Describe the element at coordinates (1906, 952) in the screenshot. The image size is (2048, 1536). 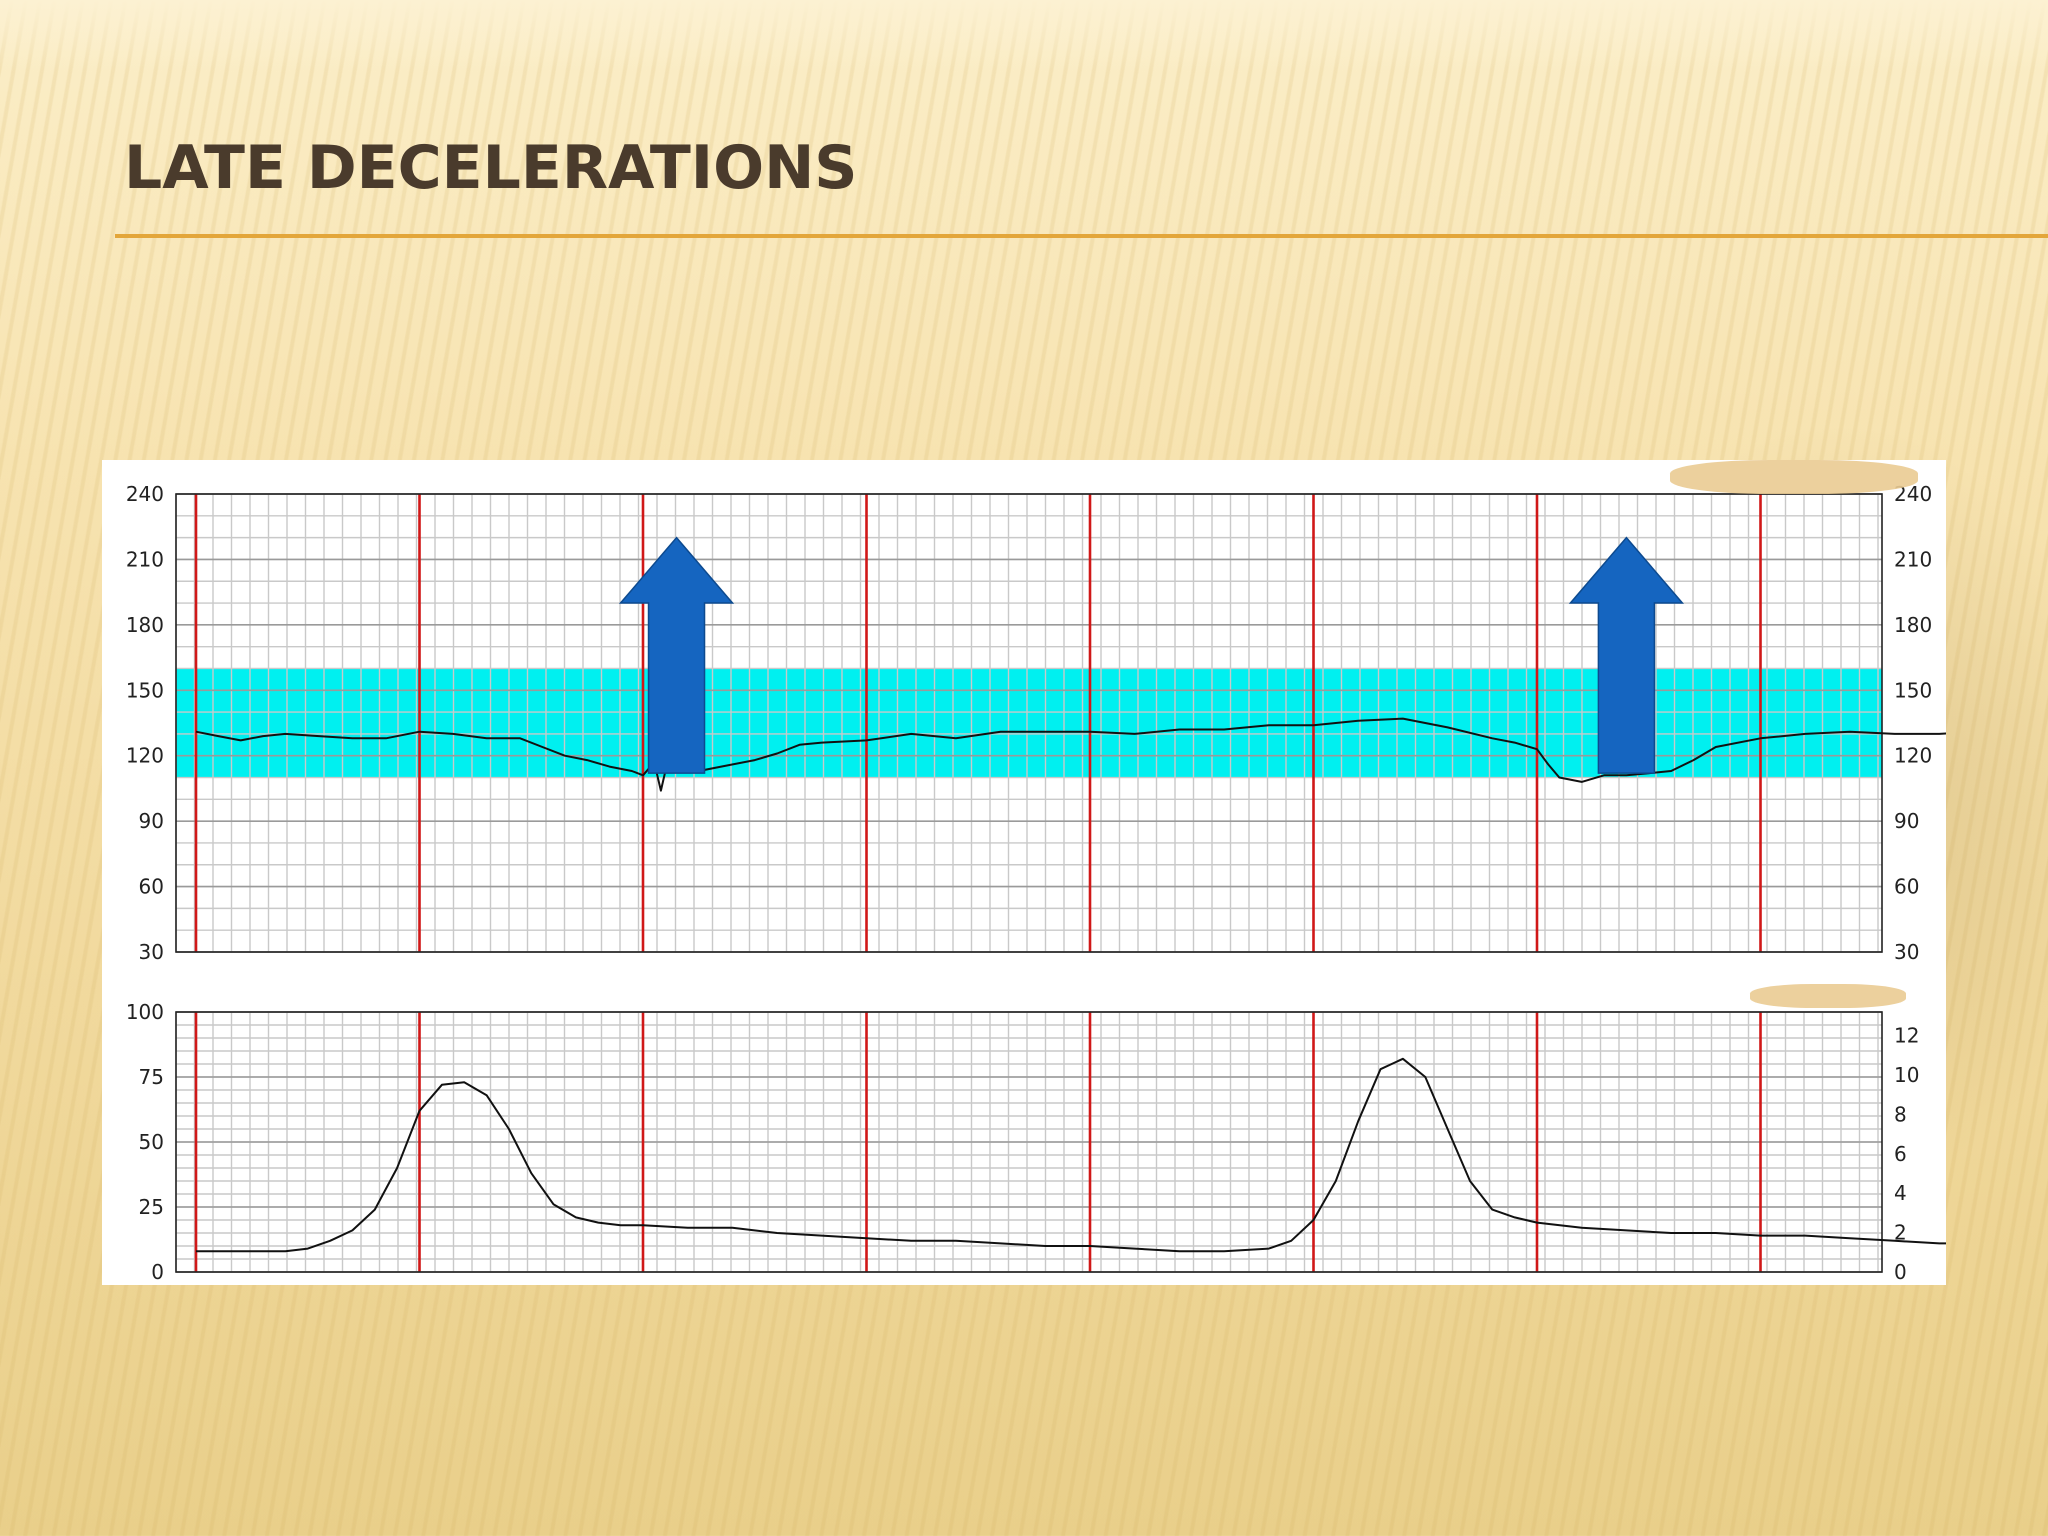
I see `y-tick-right: 30` at that location.